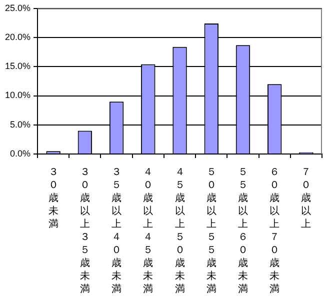 The height and width of the screenshot is (300, 330). I want to click on x-tick-label: ７０歳以上, so click(306, 198).